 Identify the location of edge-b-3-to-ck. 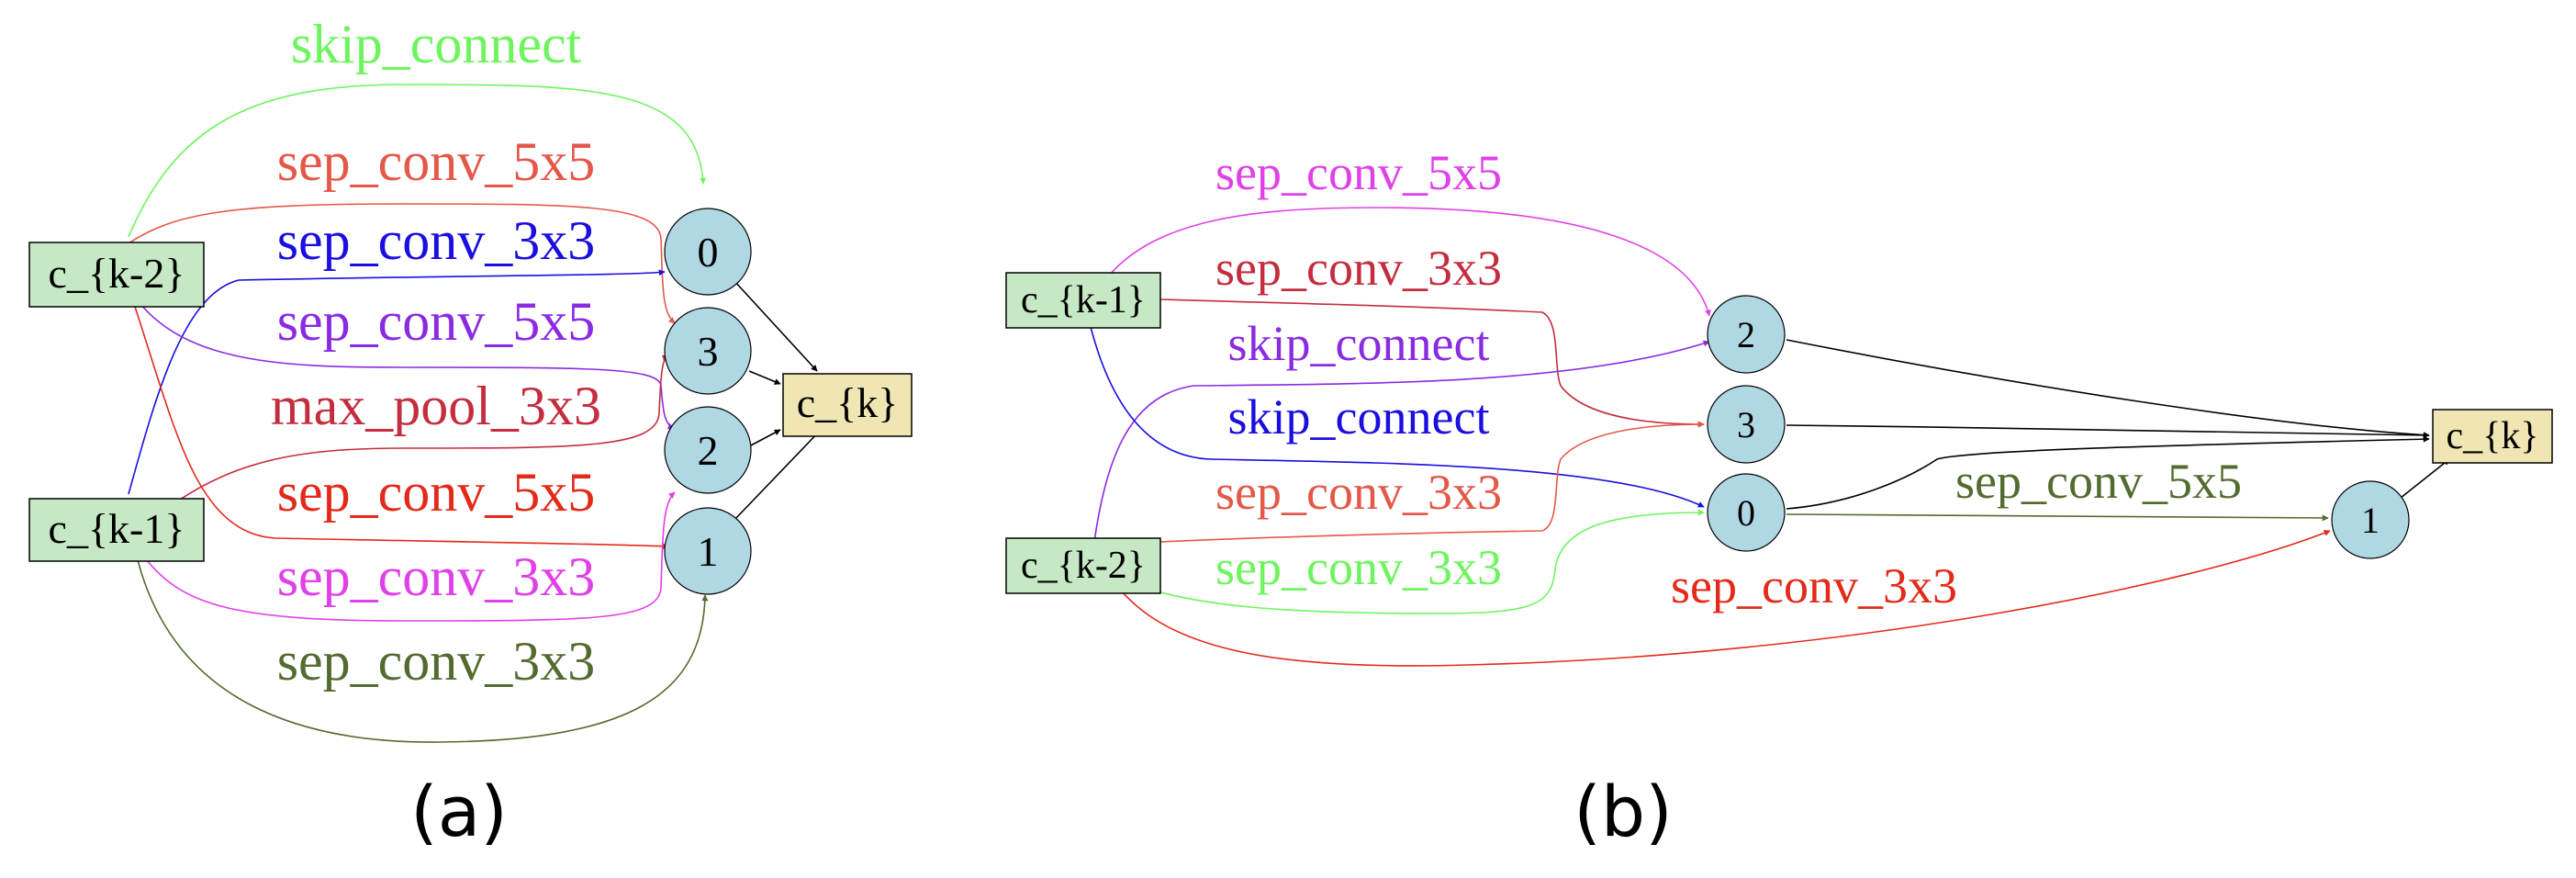
(2108, 431).